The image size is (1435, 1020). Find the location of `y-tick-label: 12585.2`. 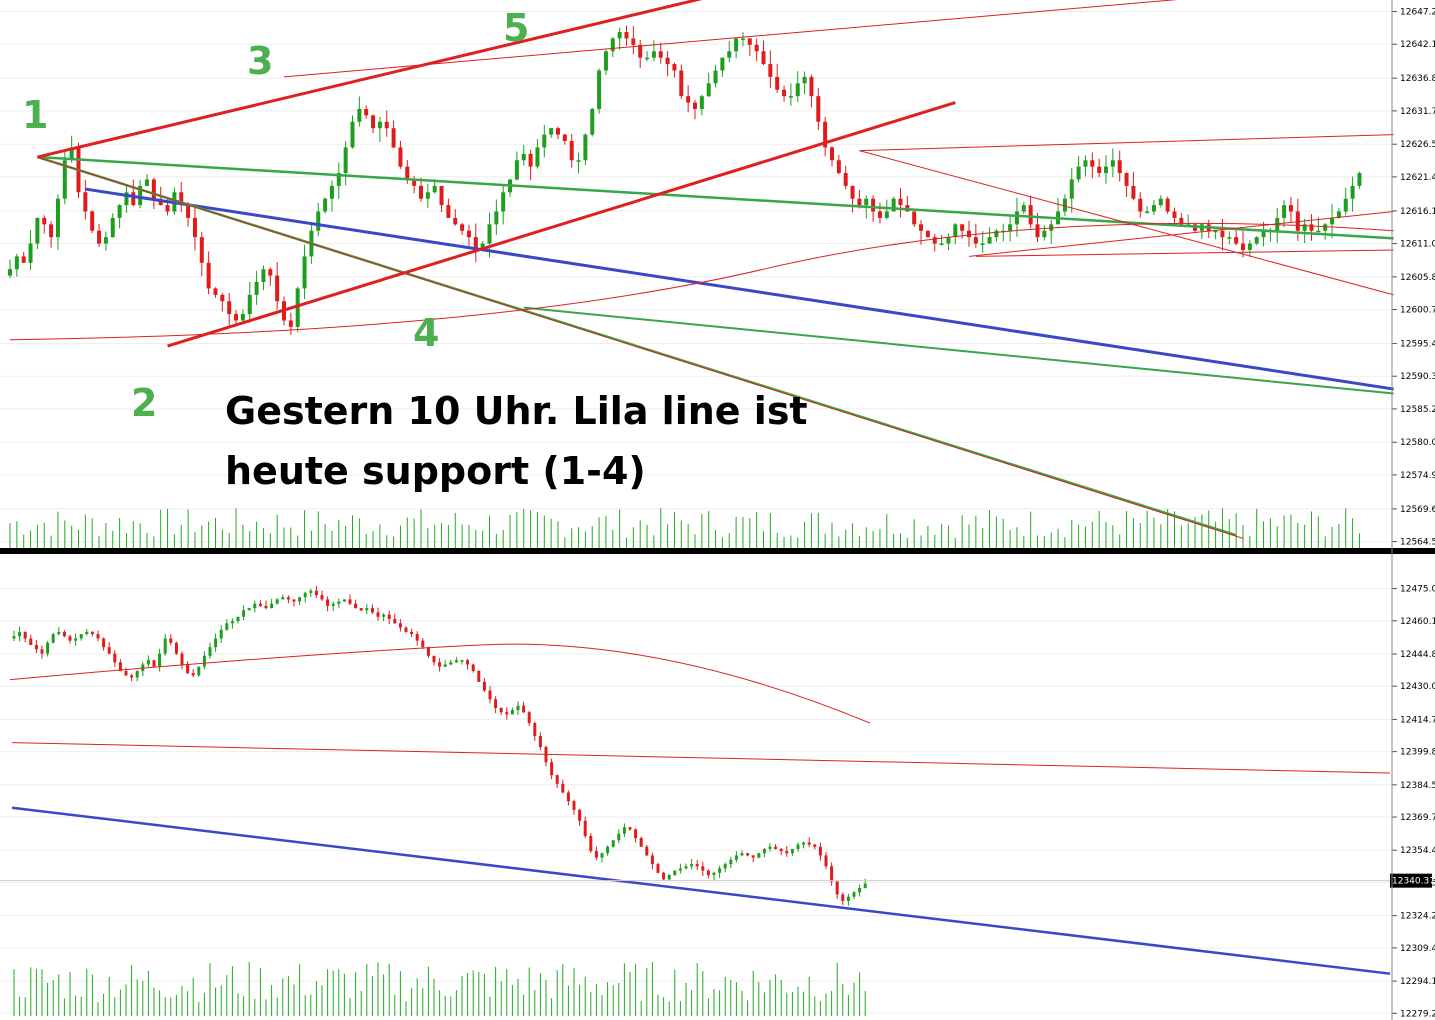

y-tick-label: 12585.2 is located at coordinates (1417, 410).